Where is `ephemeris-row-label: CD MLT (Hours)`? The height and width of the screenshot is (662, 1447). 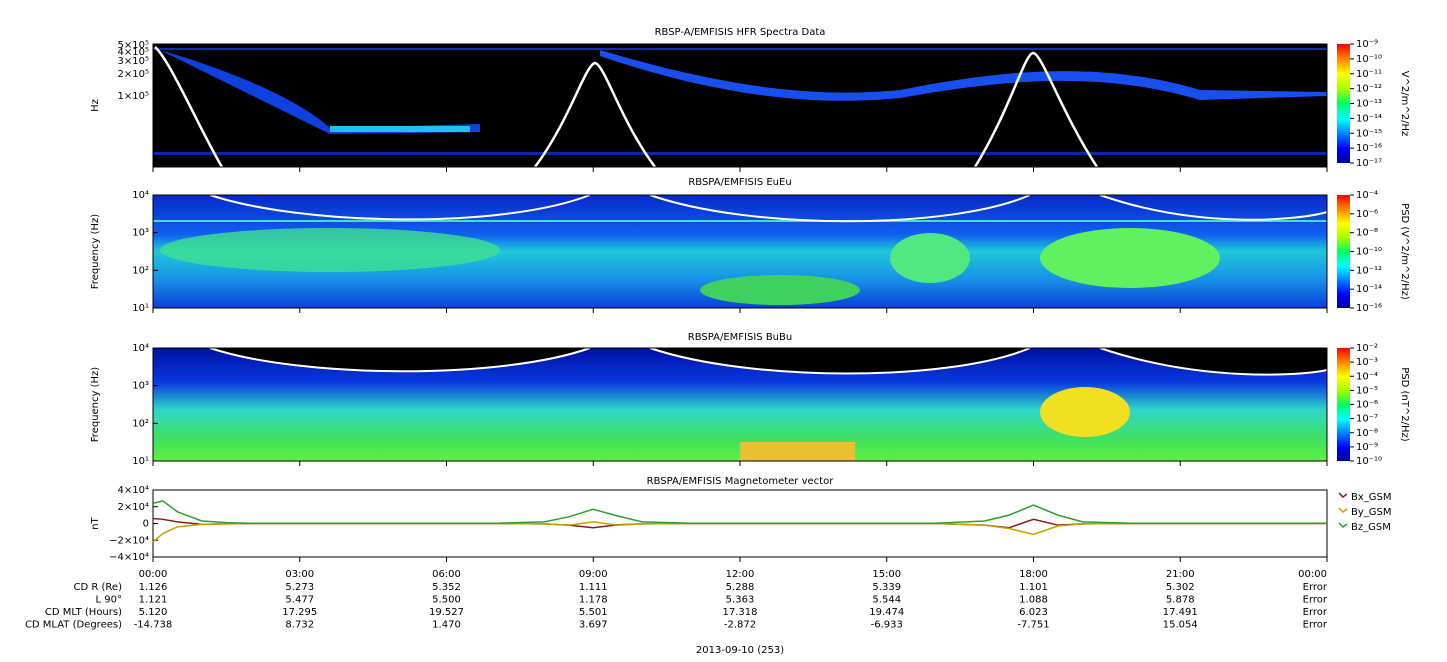
ephemeris-row-label: CD MLT (Hours) is located at coordinates (83, 612).